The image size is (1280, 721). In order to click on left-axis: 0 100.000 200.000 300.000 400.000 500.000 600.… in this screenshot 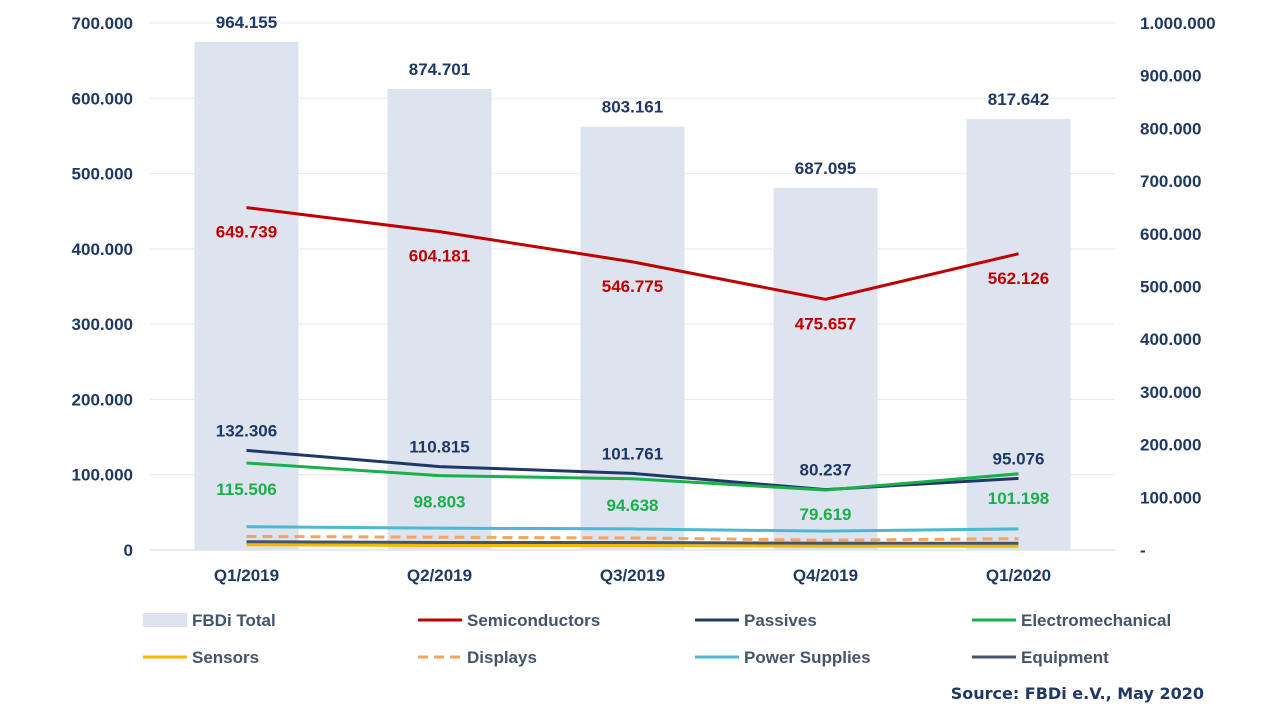, I will do `click(102, 287)`.